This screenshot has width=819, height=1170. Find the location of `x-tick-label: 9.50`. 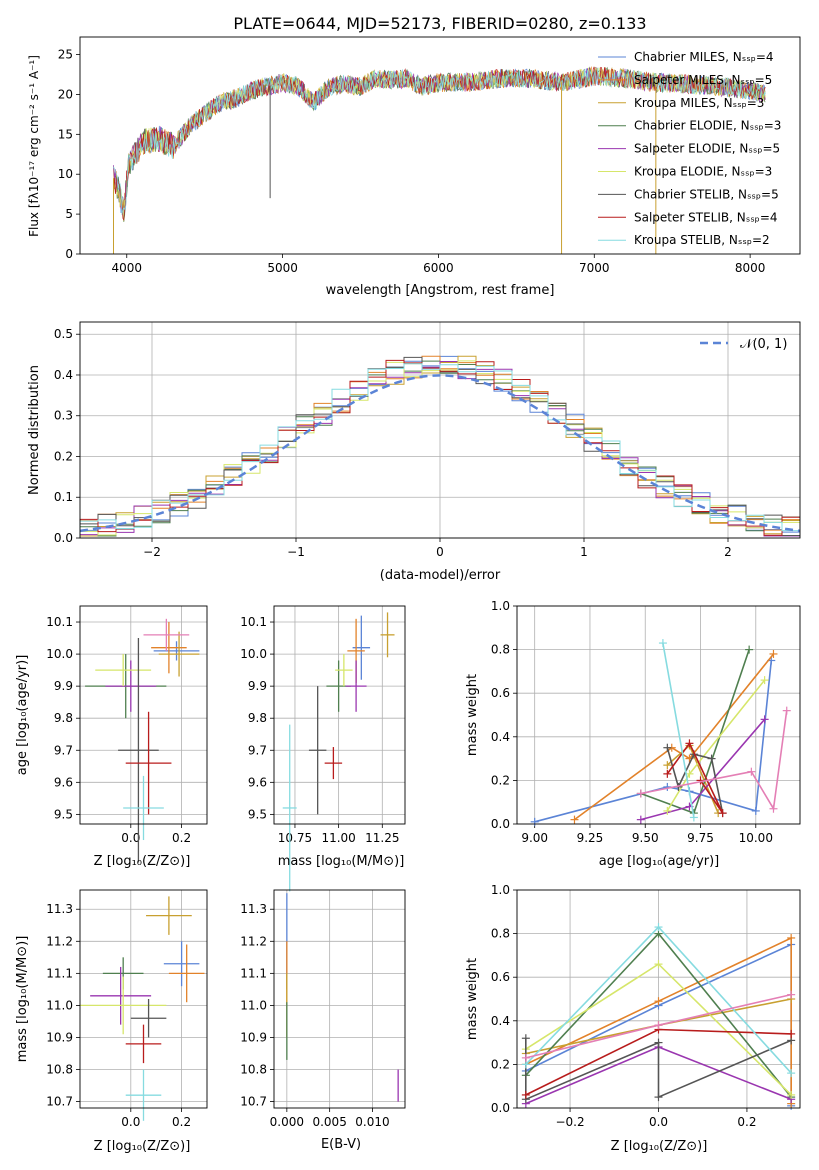

x-tick-label: 9.50 is located at coordinates (645, 838).